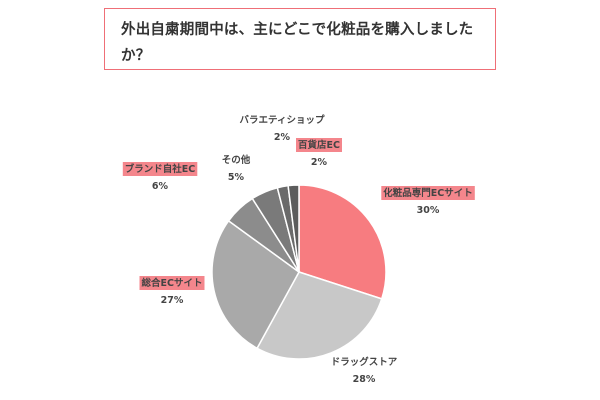 Image resolution: width=600 pixels, height=400 pixels. What do you see at coordinates (364, 379) in the screenshot?
I see `slice-value-1: 28%` at bounding box center [364, 379].